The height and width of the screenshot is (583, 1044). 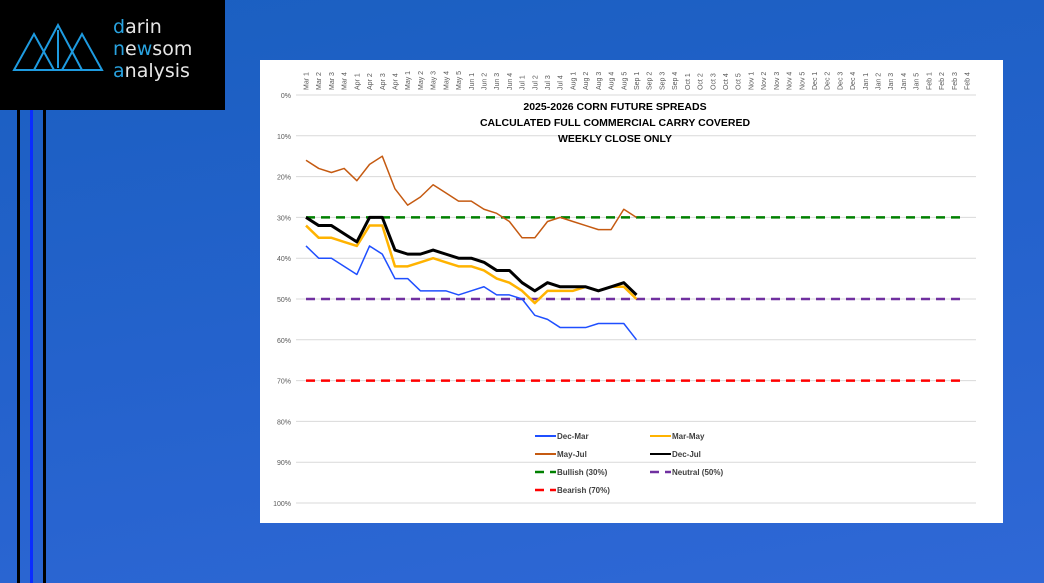 I want to click on y-tick-label: 10%, so click(x=284, y=137).